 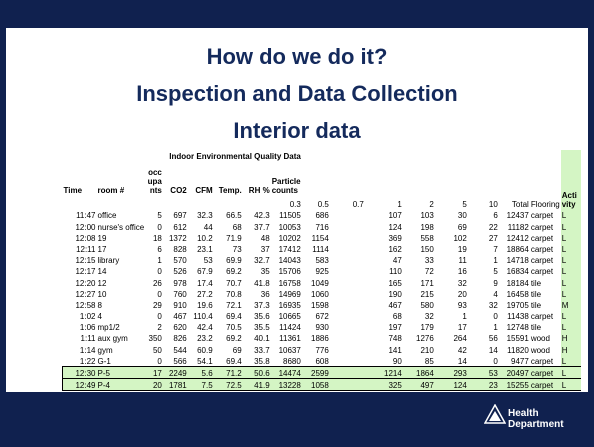 What do you see at coordinates (483, 372) in the screenshot?
I see `table-cell: 53` at bounding box center [483, 372].